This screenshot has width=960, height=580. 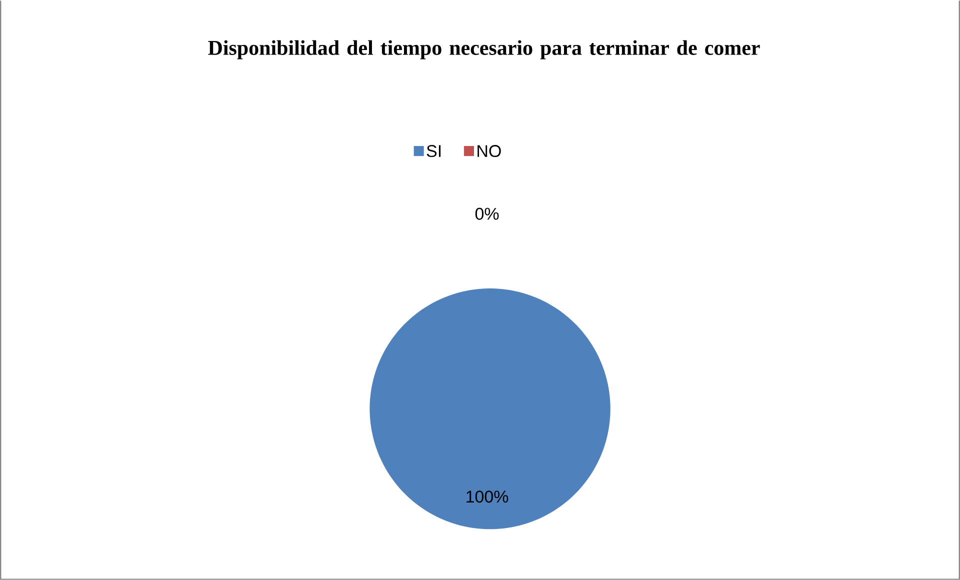 I want to click on data-label: 100%, so click(x=487, y=496).